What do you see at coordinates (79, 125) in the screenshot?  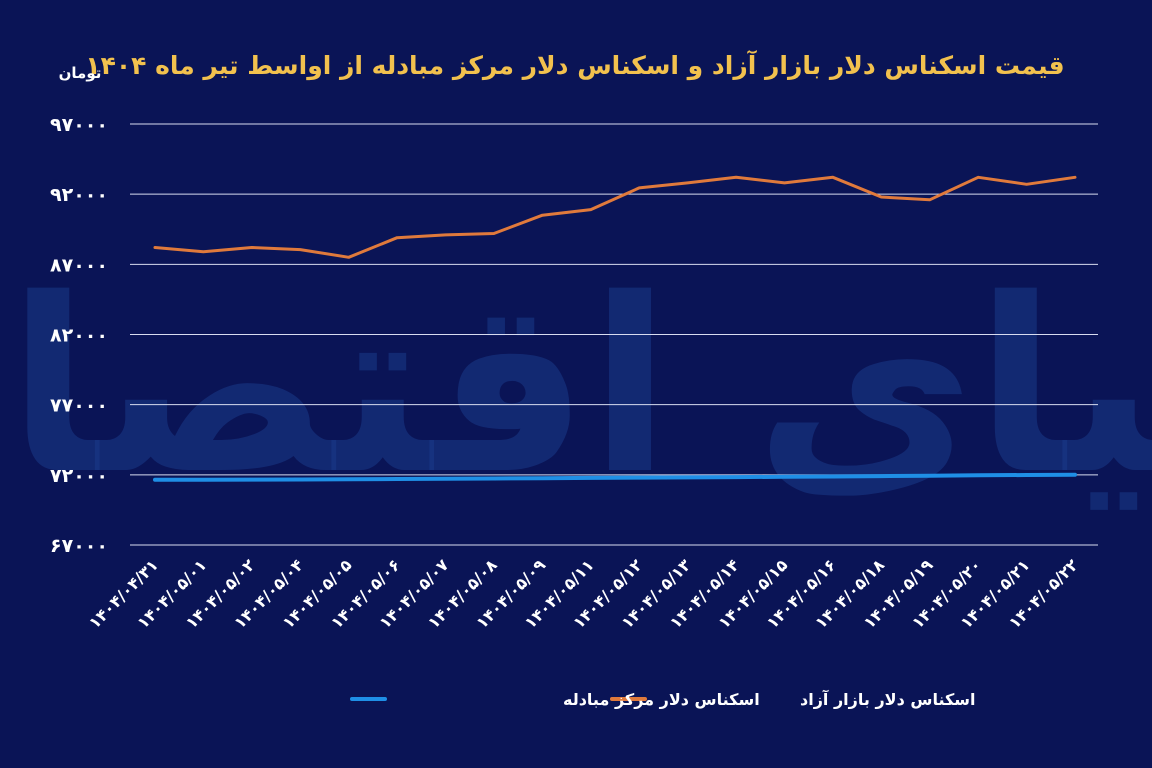 I see `y-tick-label: ۹۷۰۰۰` at bounding box center [79, 125].